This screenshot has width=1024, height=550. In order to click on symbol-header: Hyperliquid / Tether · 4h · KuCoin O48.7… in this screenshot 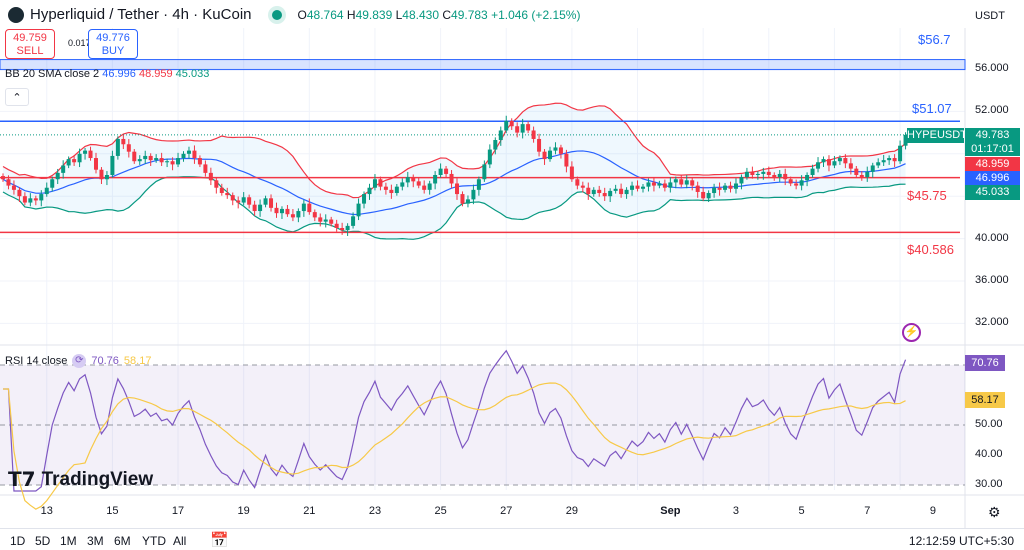, I will do `click(294, 14)`.